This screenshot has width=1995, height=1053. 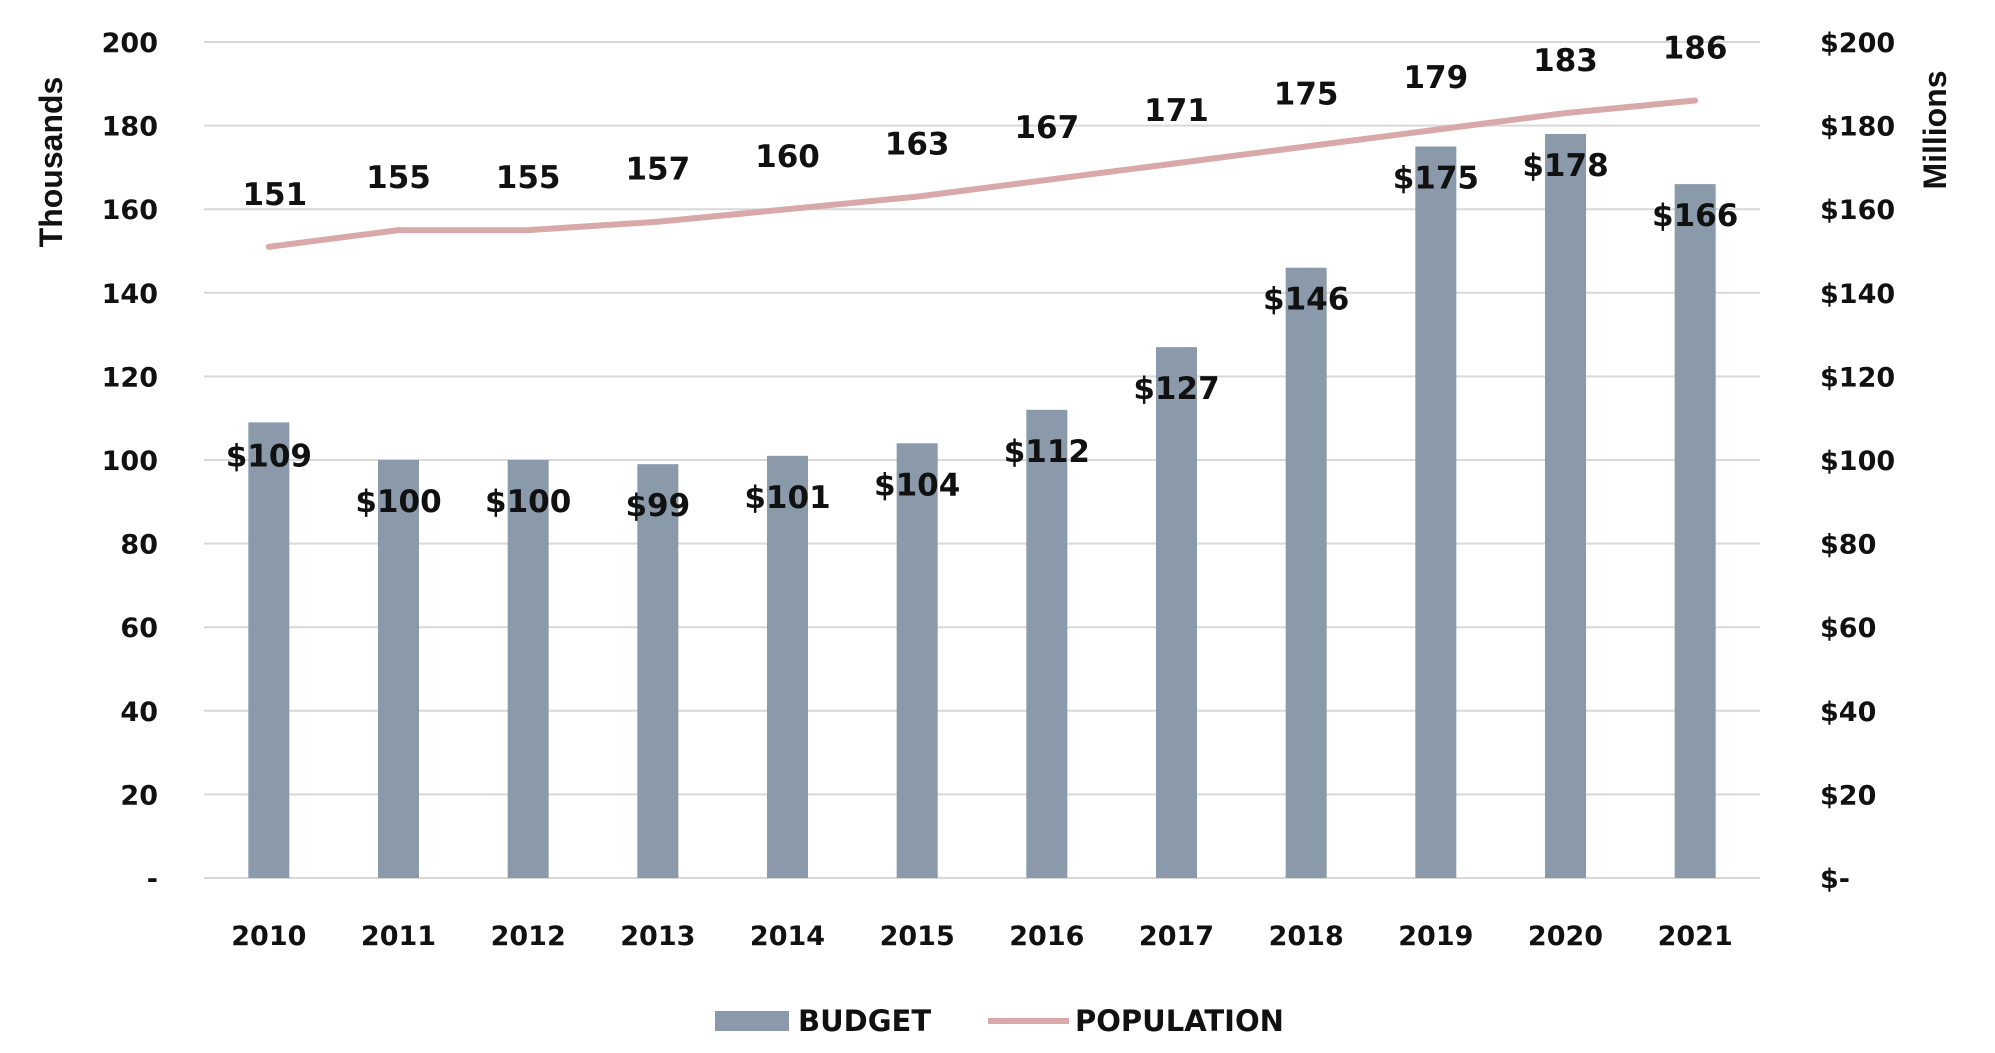 I want to click on right-tick-label: $200, so click(x=1857, y=43).